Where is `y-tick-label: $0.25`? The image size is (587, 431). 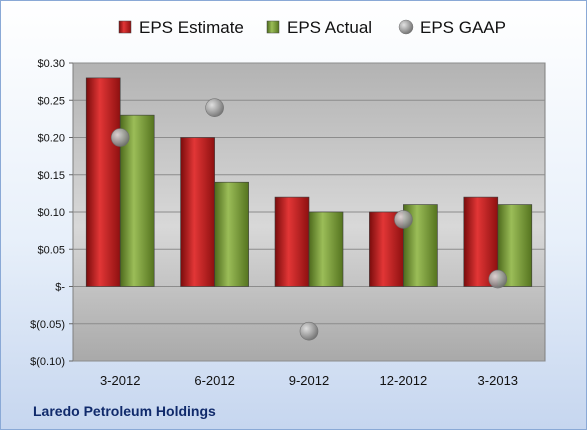 y-tick-label: $0.25 is located at coordinates (51, 101).